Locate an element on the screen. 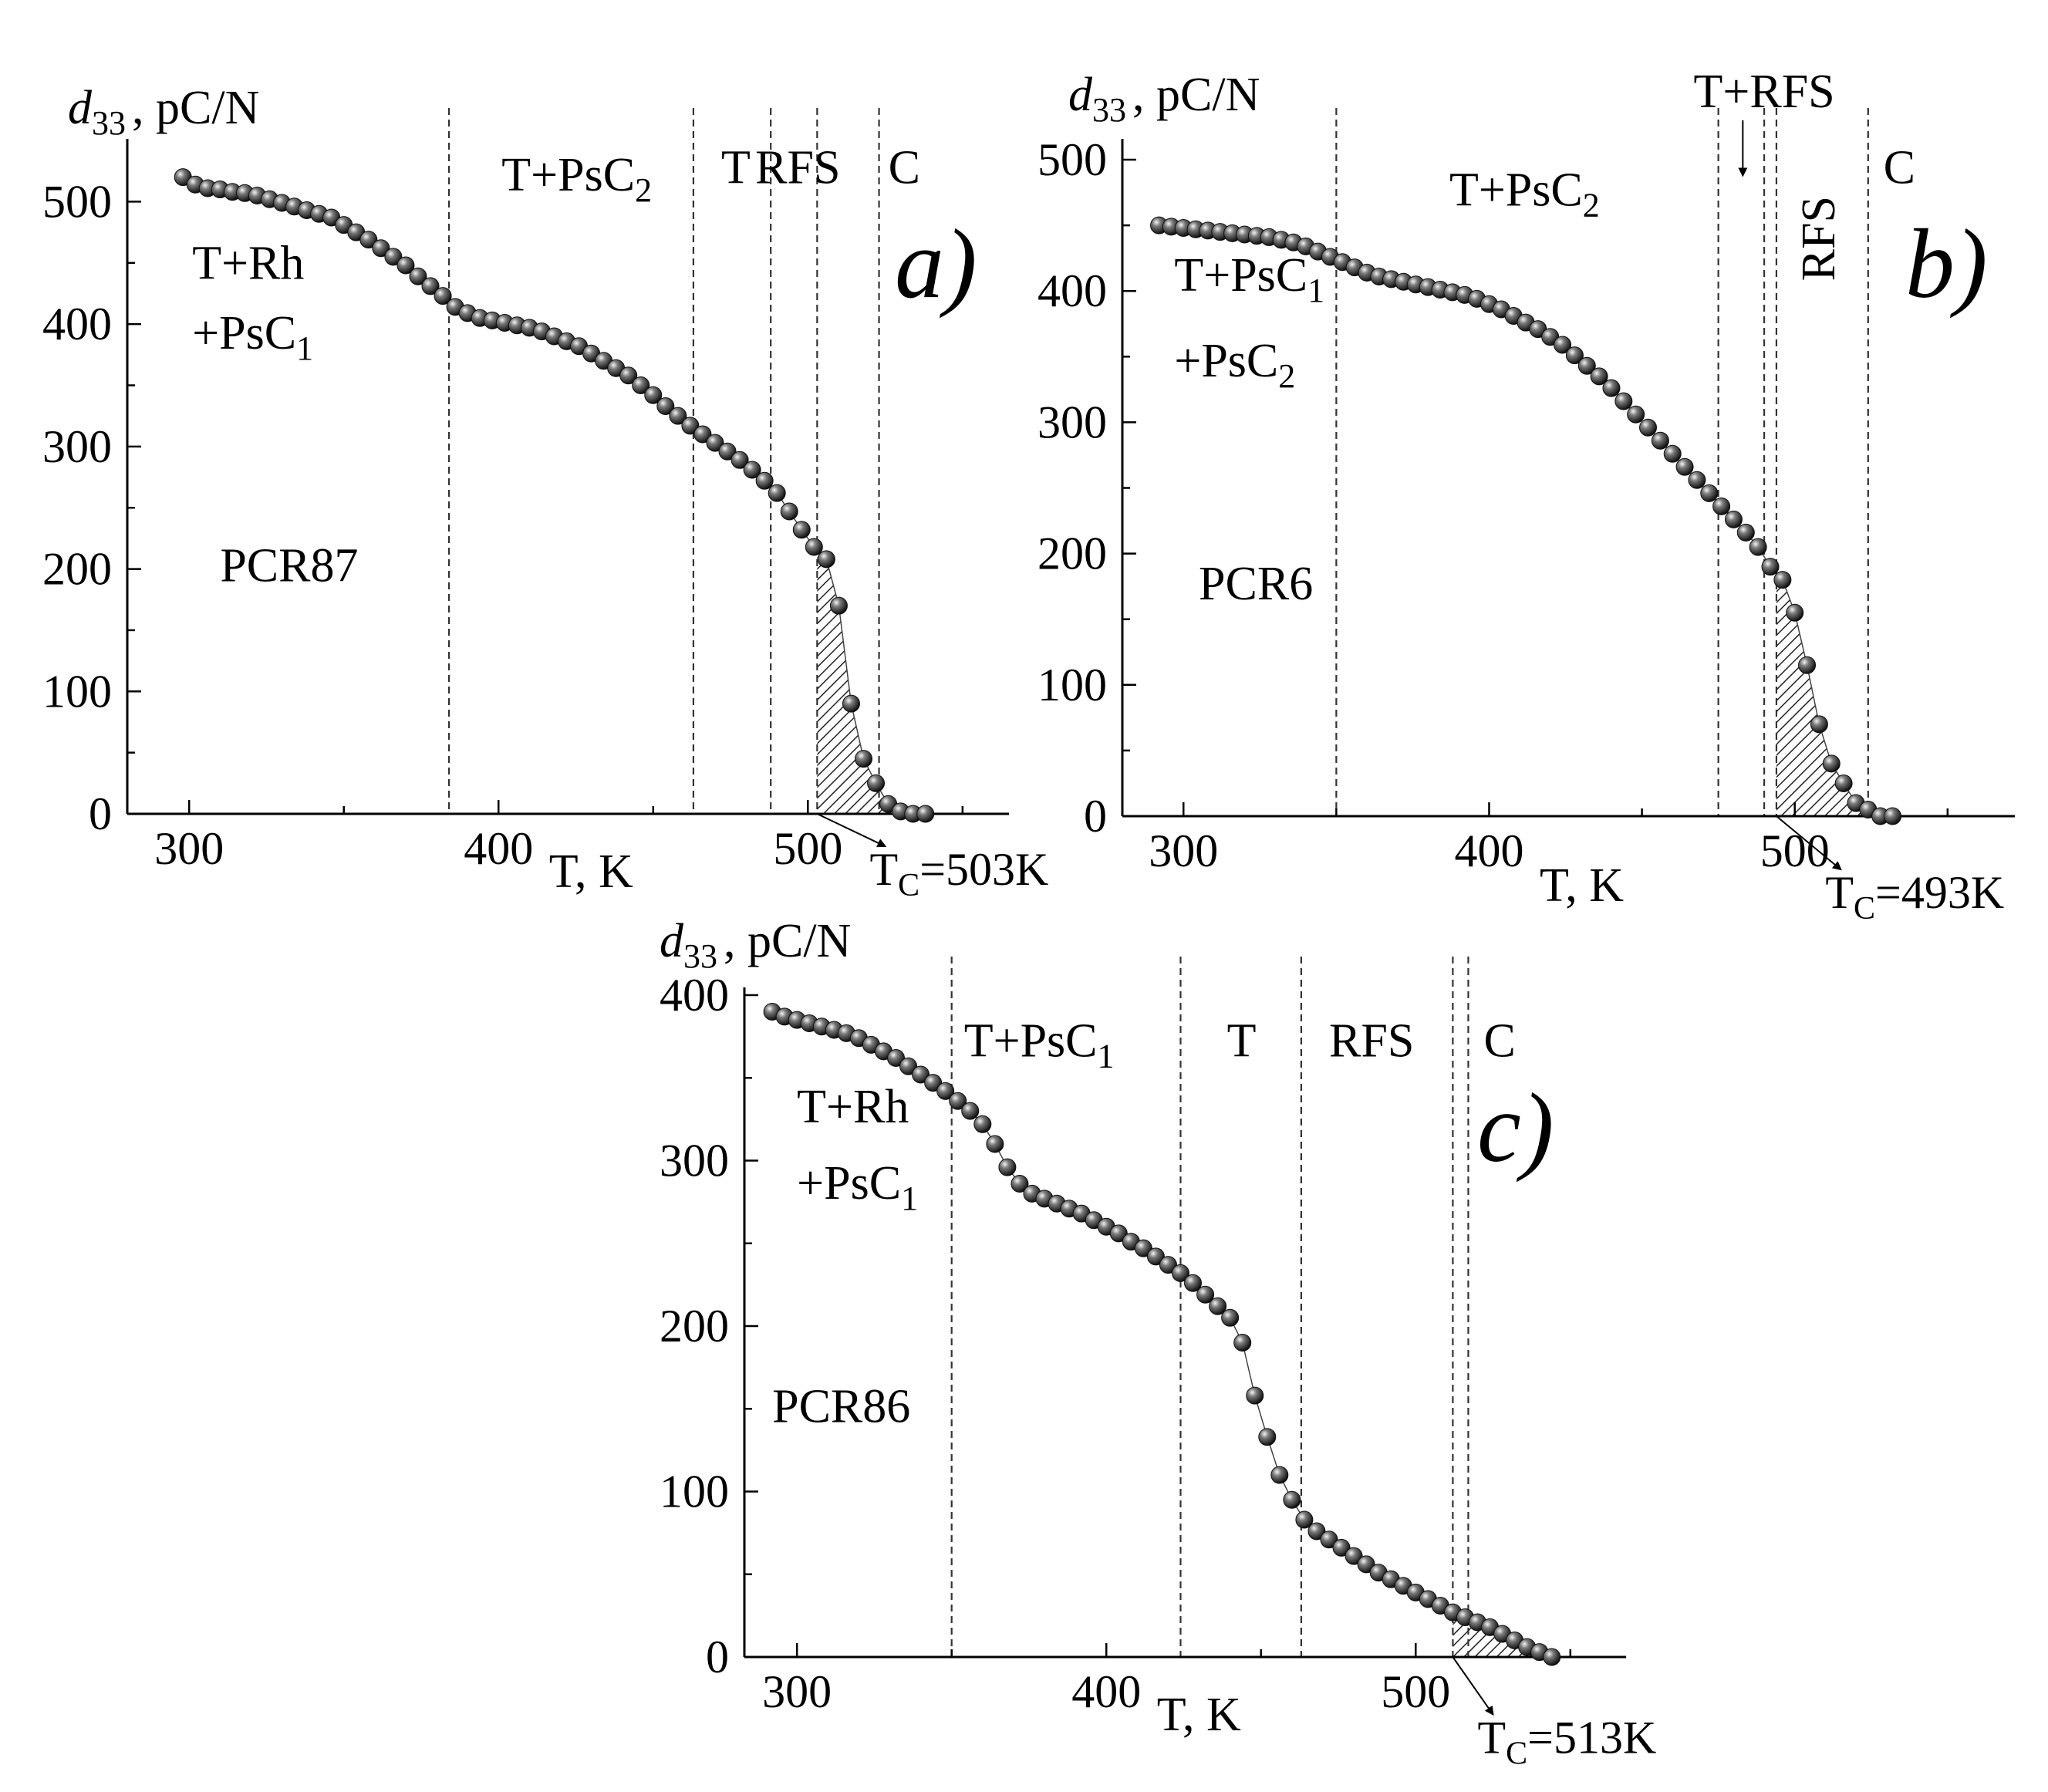  panel-letter-label: a) is located at coordinates (936, 264).